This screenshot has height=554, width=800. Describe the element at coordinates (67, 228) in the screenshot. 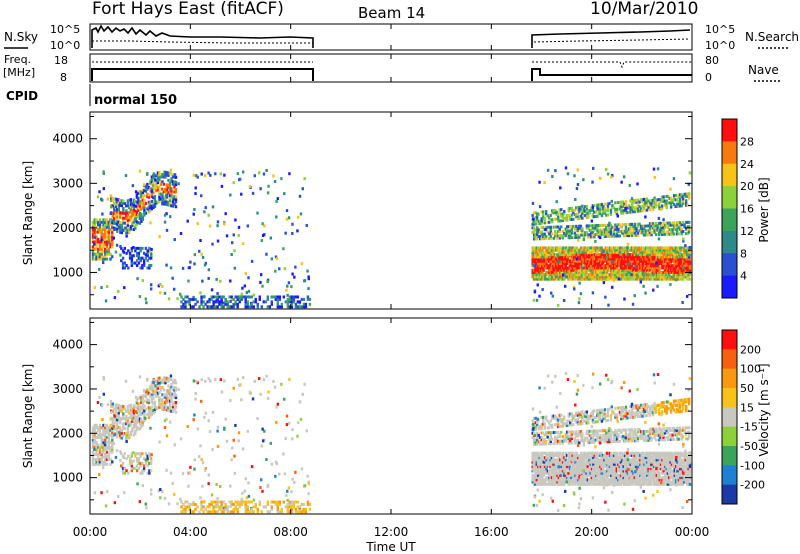

I see `range-tick-label: 2000` at that location.